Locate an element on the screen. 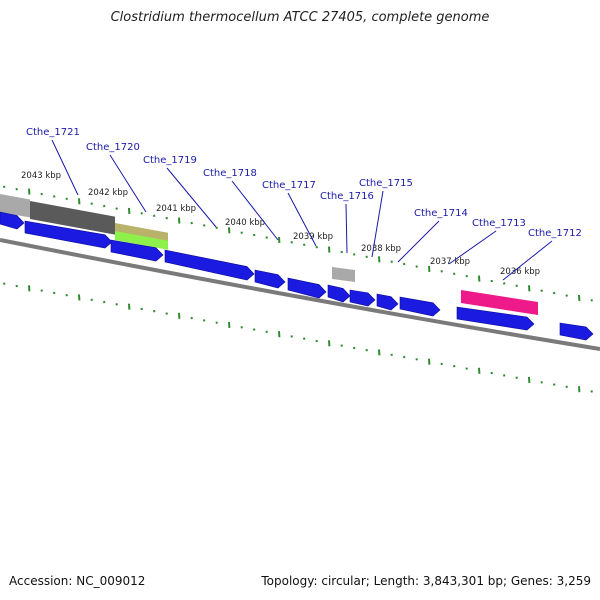  gene-label: Cthe_1712 is located at coordinates (555, 233).